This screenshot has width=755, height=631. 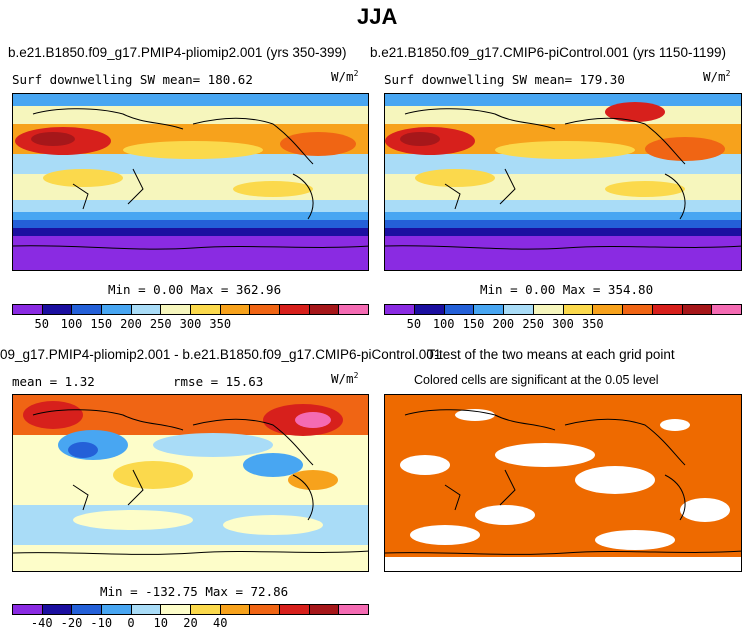 What do you see at coordinates (101, 623) in the screenshot?
I see `colorbar-tick-label: -10` at bounding box center [101, 623].